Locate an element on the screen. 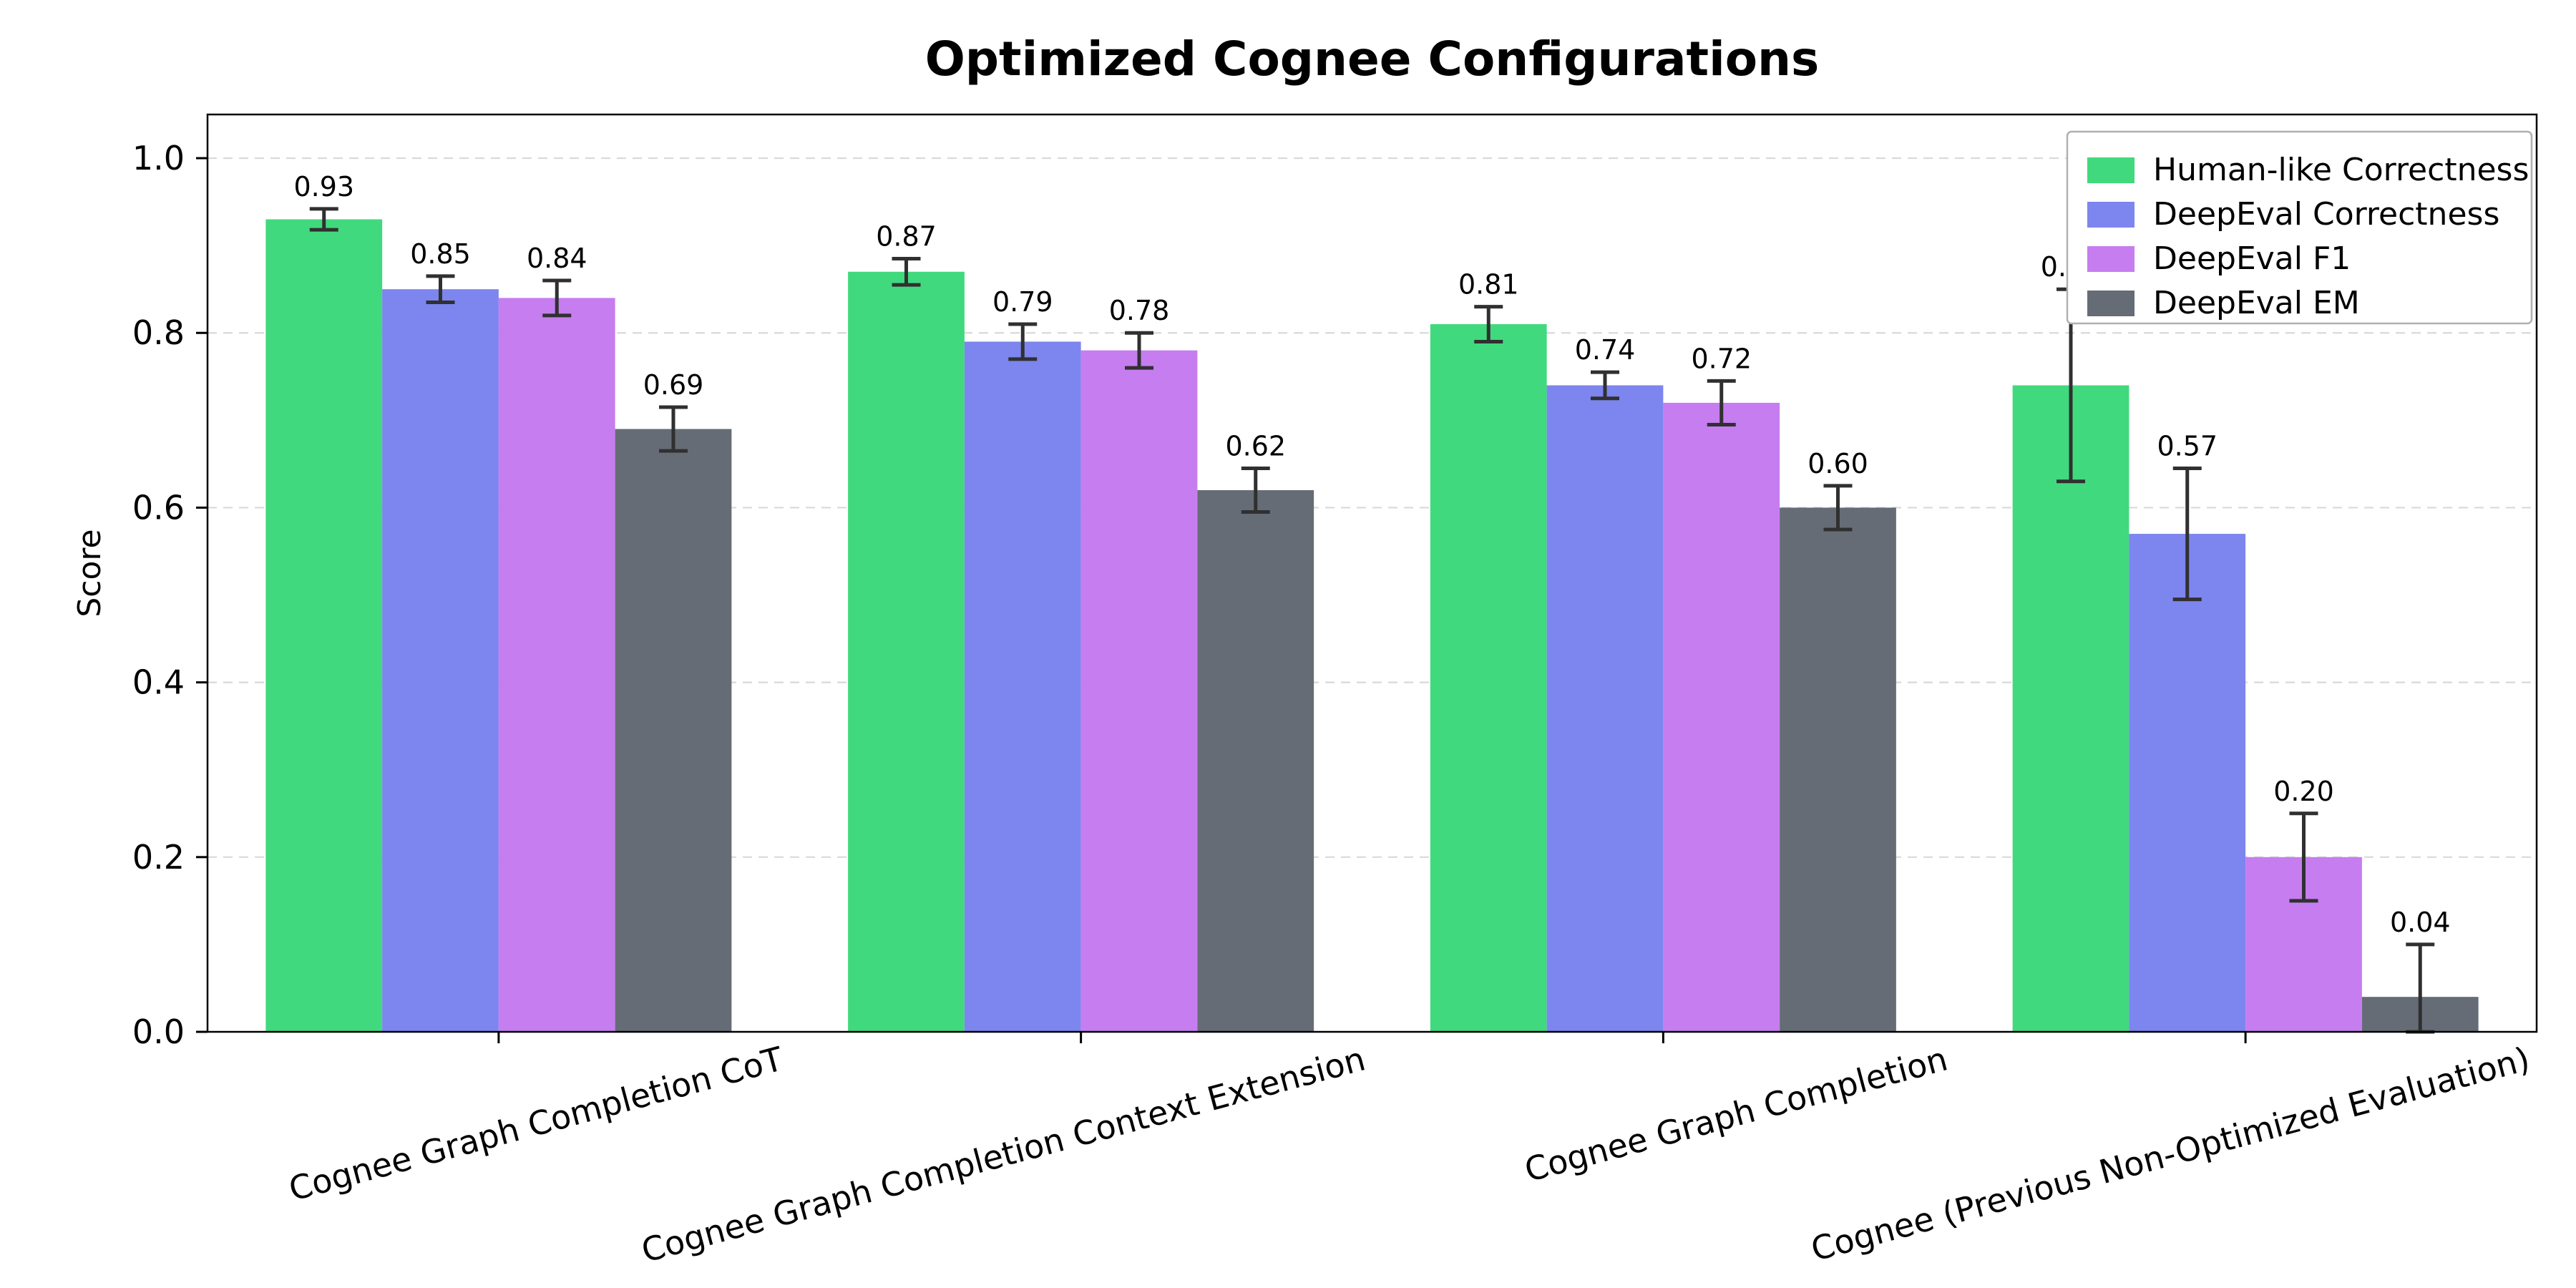 The image size is (2576, 1288). bar-value-label: 0.57 is located at coordinates (2187, 446).